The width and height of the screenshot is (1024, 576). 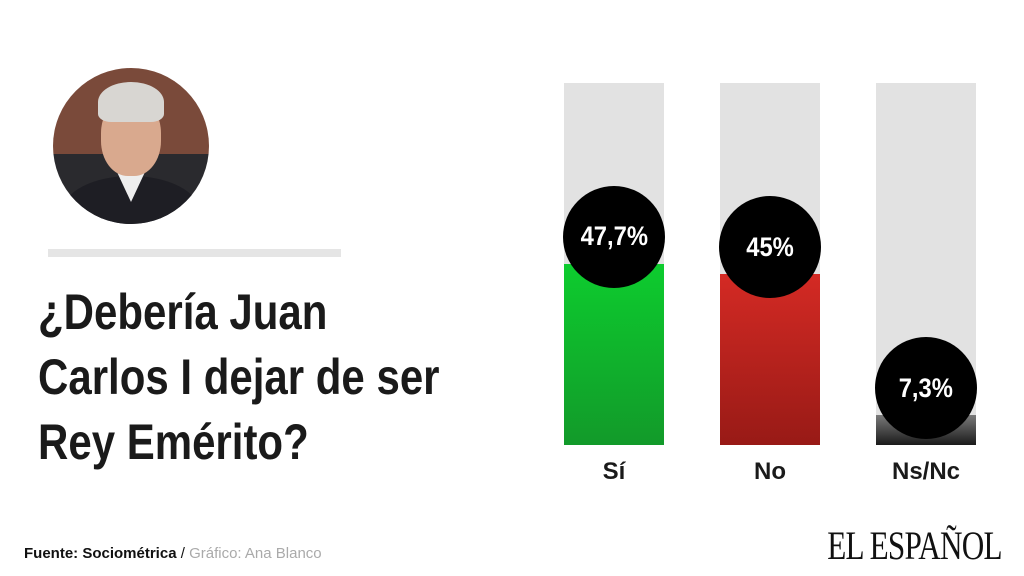 What do you see at coordinates (183, 312) in the screenshot?
I see `title-line: ¿Debería Juan` at bounding box center [183, 312].